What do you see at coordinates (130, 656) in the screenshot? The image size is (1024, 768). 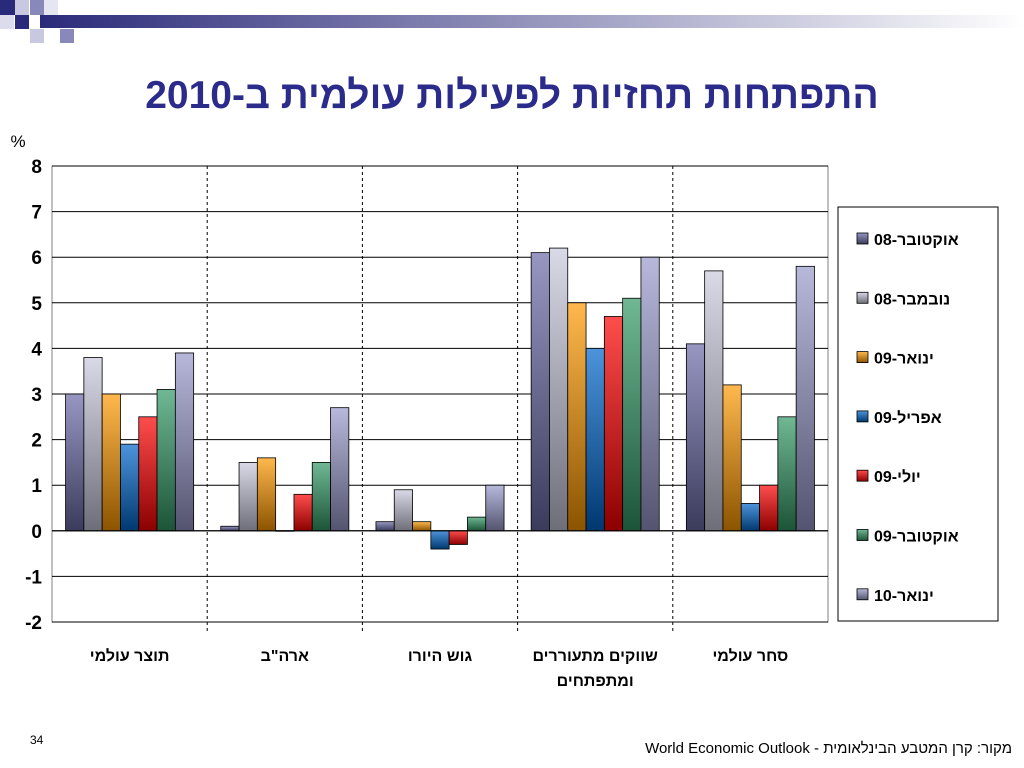 I see `x-category-label: תוצר עולמי` at bounding box center [130, 656].